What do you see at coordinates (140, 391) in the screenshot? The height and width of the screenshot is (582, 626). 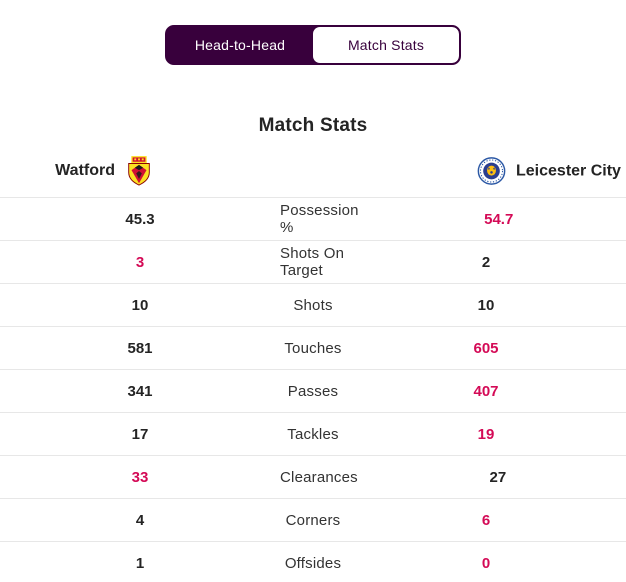 I see `home-stat-value: 341` at bounding box center [140, 391].